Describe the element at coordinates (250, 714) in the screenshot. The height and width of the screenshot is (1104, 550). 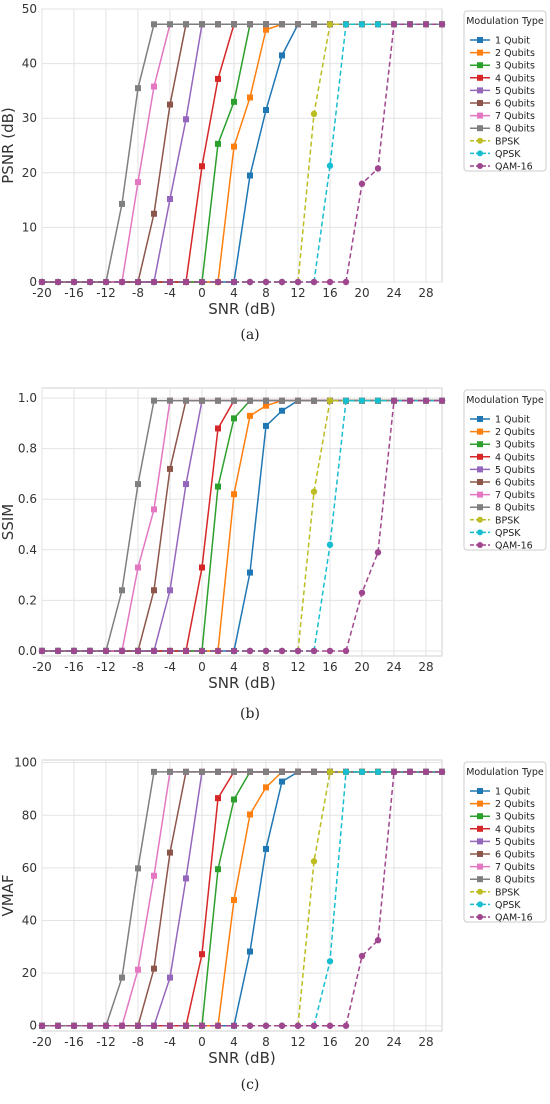
I see `caption-b: (b)` at that location.